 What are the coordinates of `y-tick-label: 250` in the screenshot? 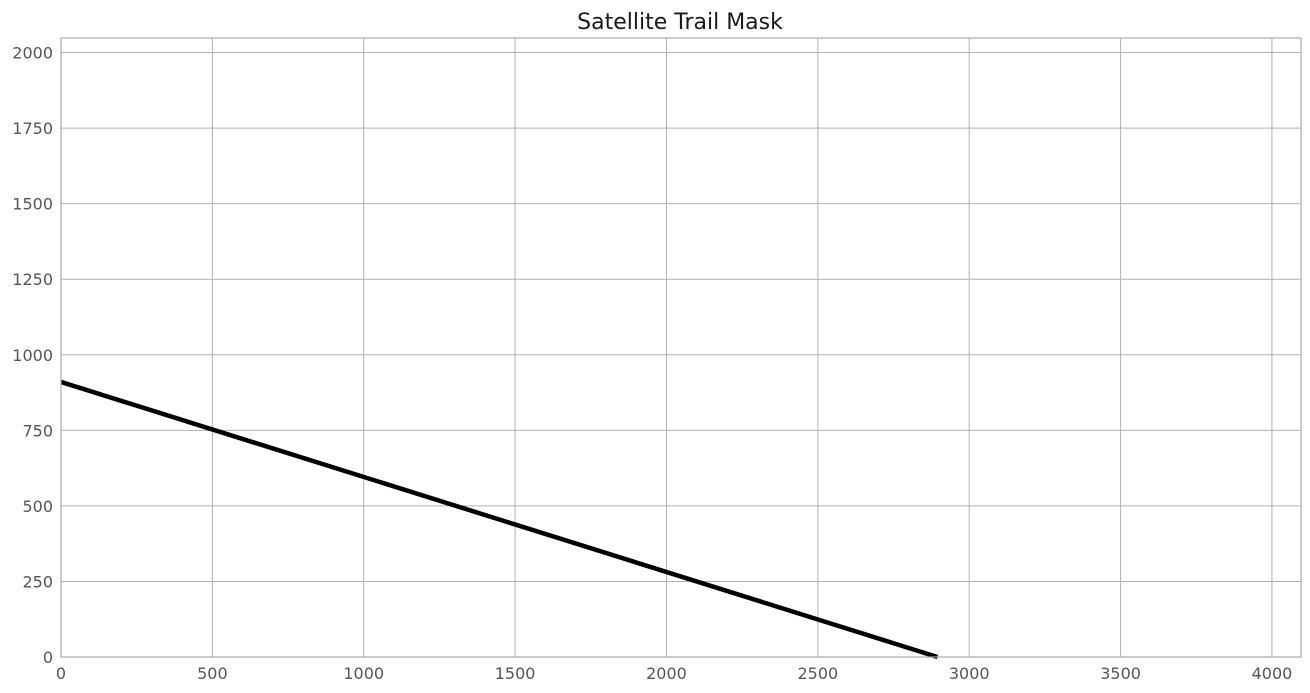 It's located at (37, 581).